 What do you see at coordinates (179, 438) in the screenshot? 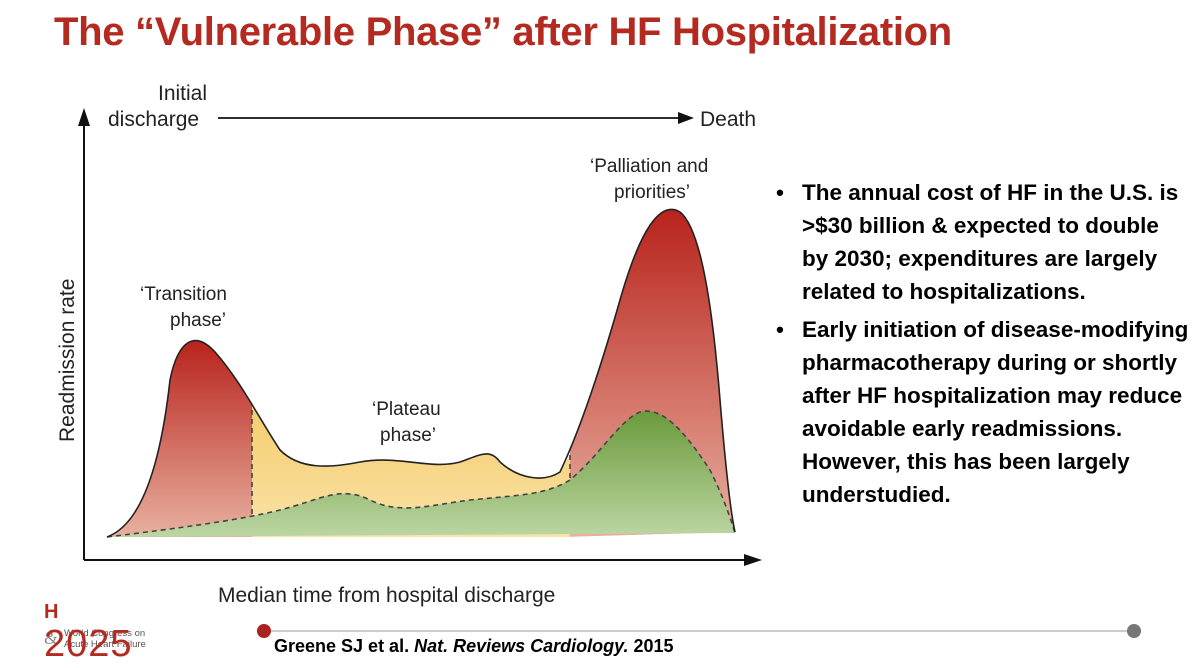
I see `transition-phase-area` at bounding box center [179, 438].